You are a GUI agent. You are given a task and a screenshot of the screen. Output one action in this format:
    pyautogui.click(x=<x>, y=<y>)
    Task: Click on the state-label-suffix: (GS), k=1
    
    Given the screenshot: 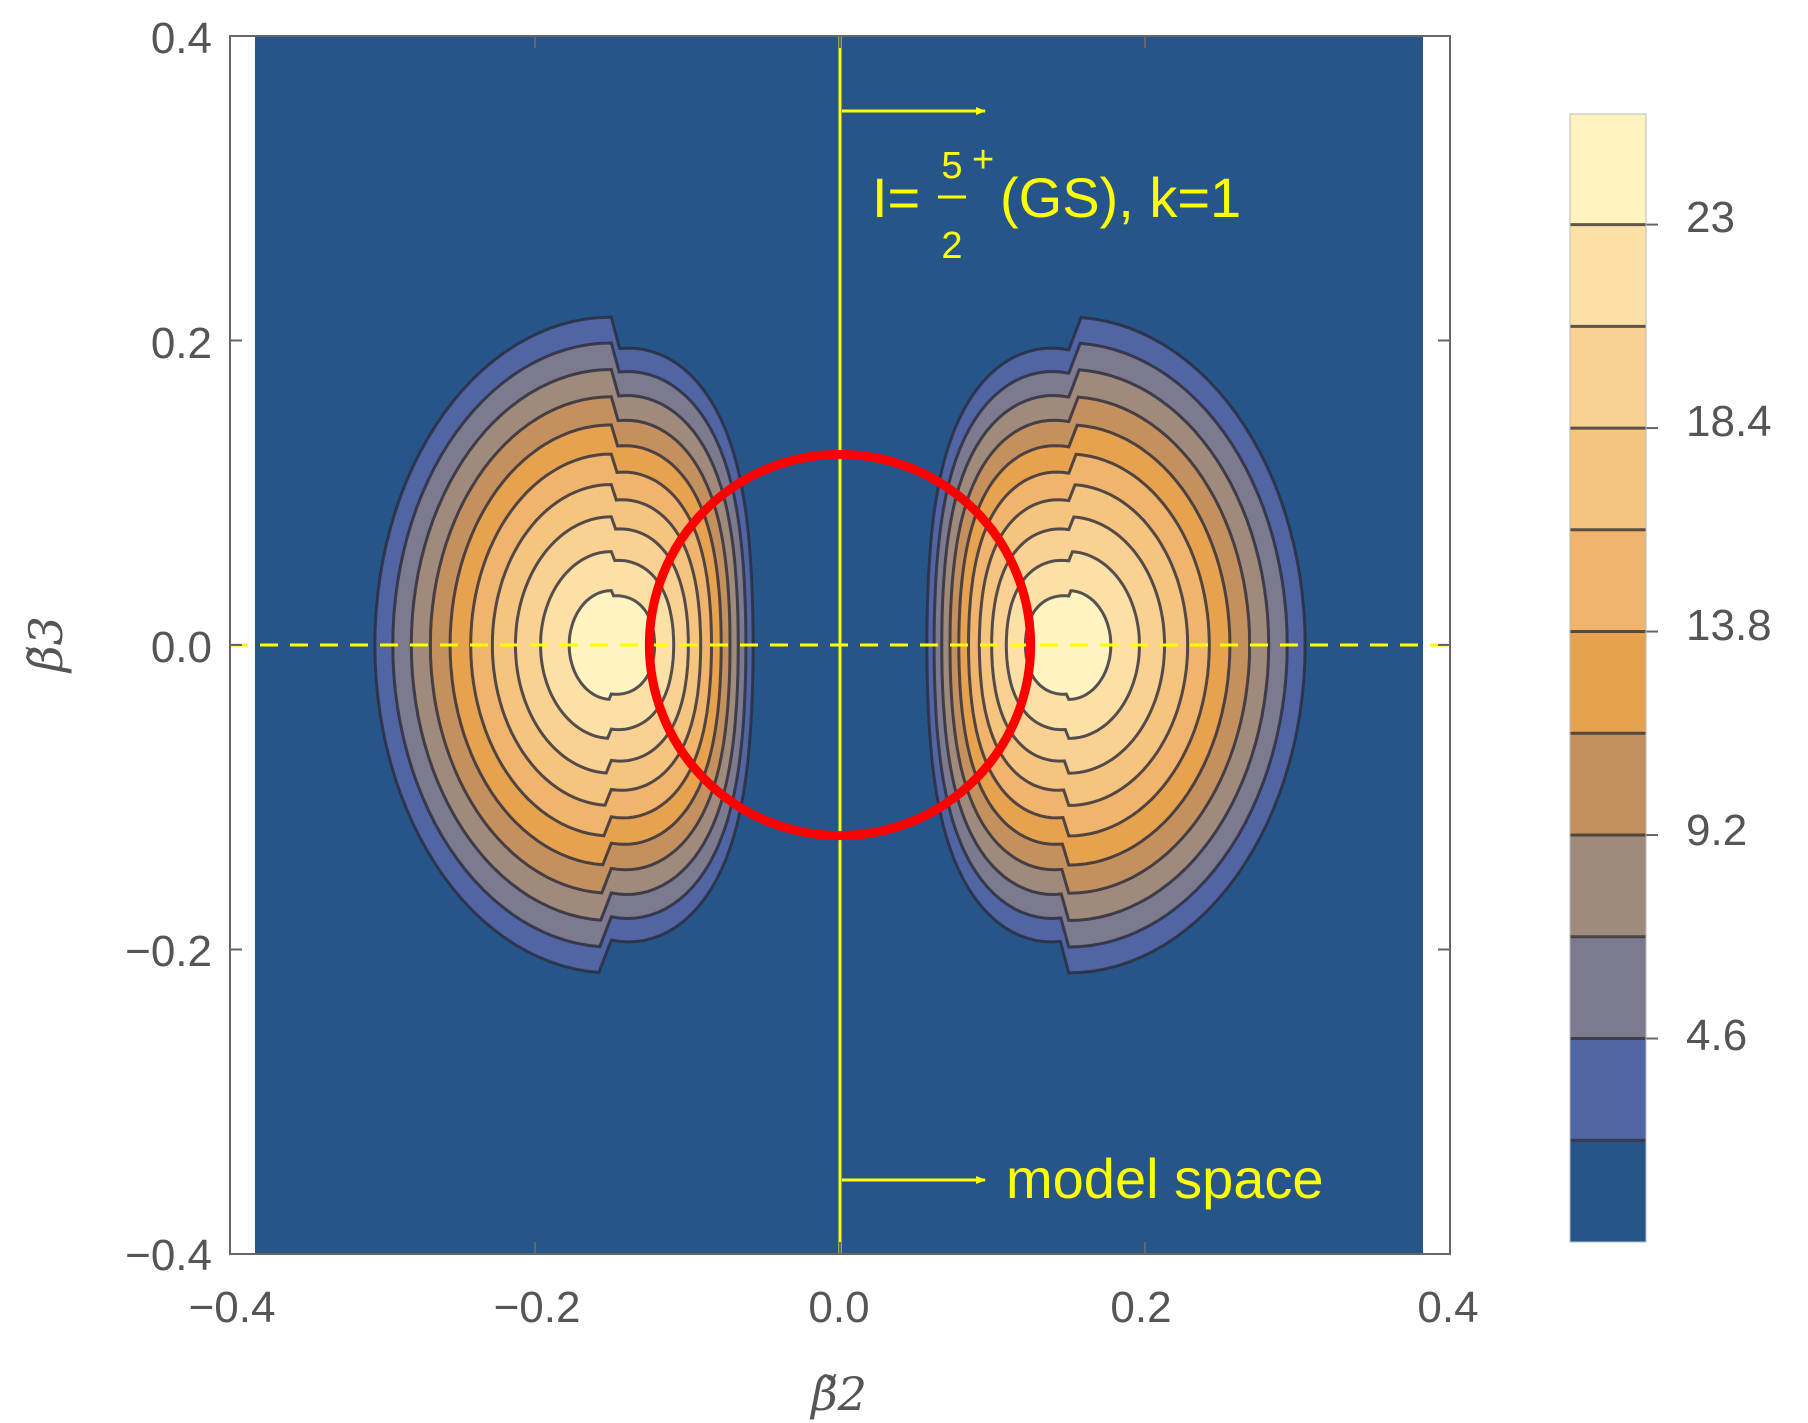 What is the action you would take?
    pyautogui.click(x=1120, y=197)
    